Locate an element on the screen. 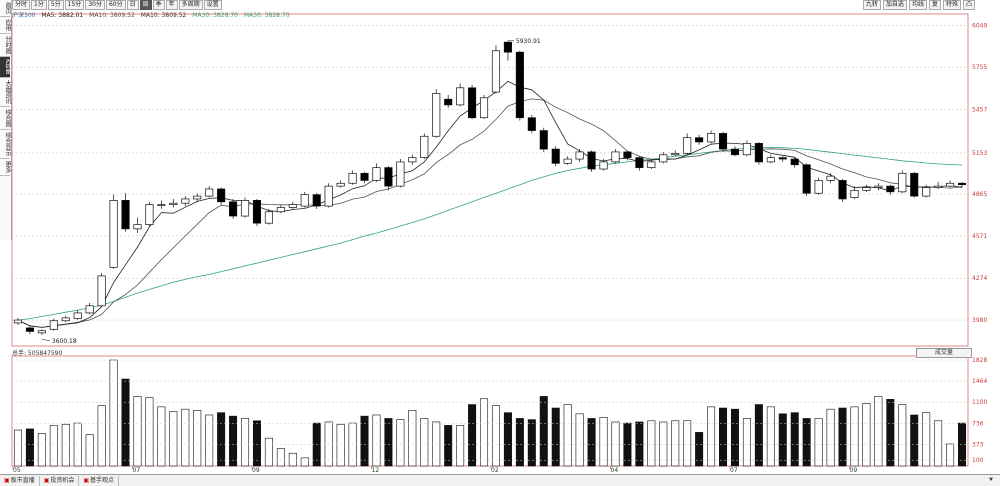 The image size is (1000, 486). tab-settings: 设置 is located at coordinates (212, 5).